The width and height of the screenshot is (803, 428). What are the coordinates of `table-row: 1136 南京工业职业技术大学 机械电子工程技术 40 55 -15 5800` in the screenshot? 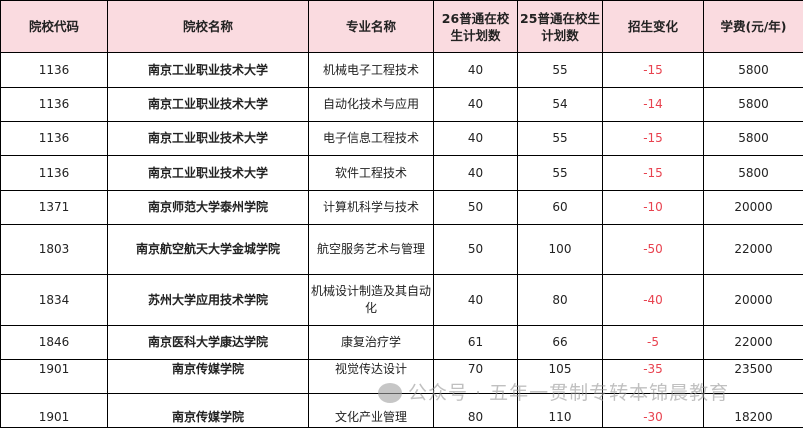 It's located at (401, 70).